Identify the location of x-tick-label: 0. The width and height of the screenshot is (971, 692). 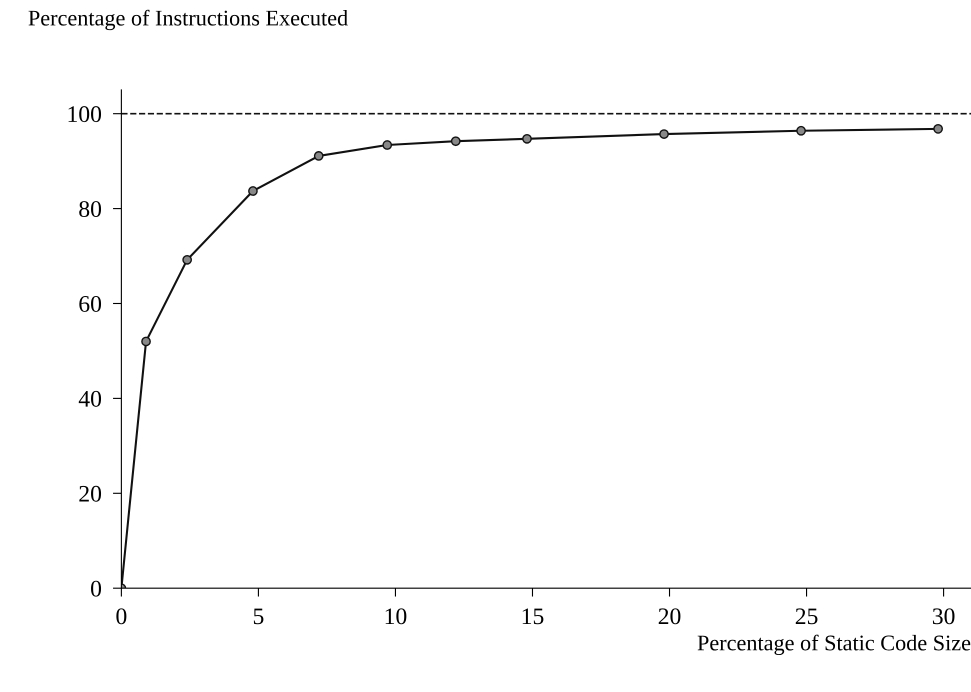
(121, 616).